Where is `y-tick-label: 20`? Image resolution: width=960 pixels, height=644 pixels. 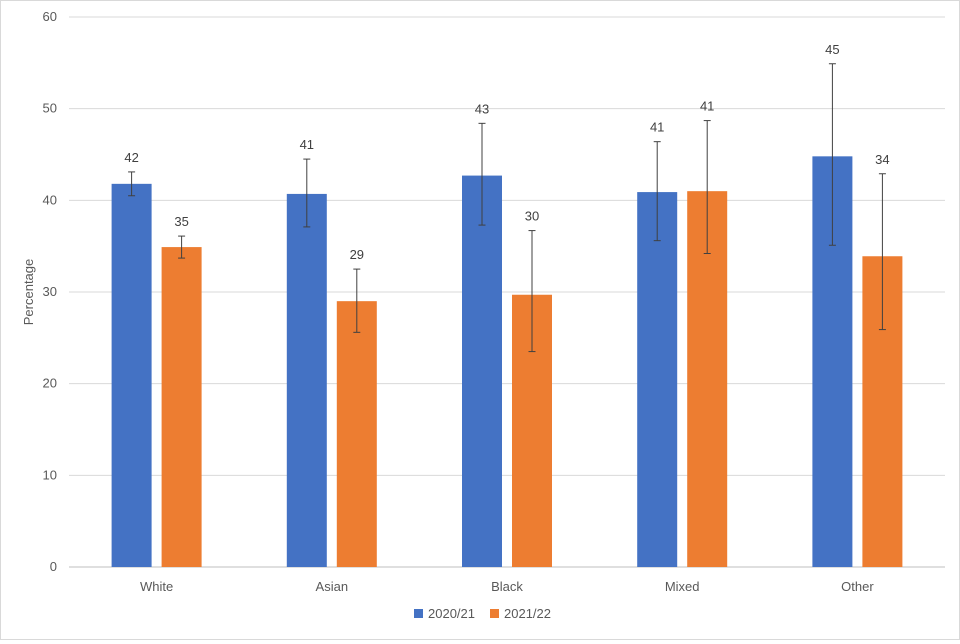
y-tick-label: 20 is located at coordinates (50, 383).